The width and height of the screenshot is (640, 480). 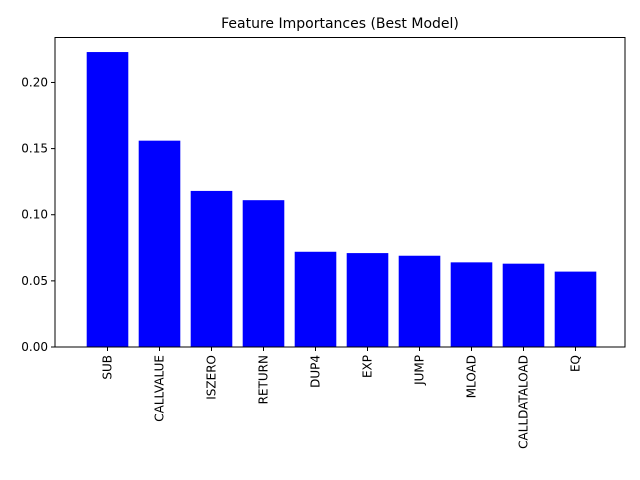 I want to click on bar-eq, so click(x=575, y=309).